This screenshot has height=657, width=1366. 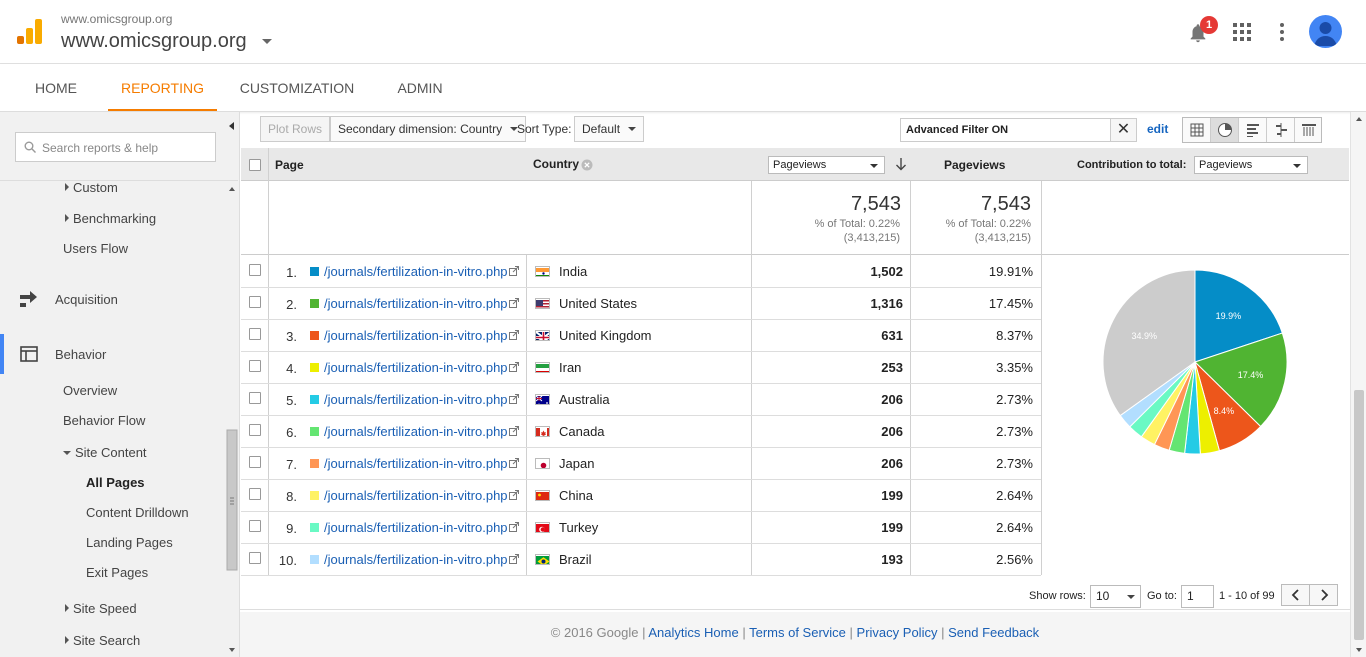 What do you see at coordinates (587, 165) in the screenshot?
I see `remove-dimension-icon` at bounding box center [587, 165].